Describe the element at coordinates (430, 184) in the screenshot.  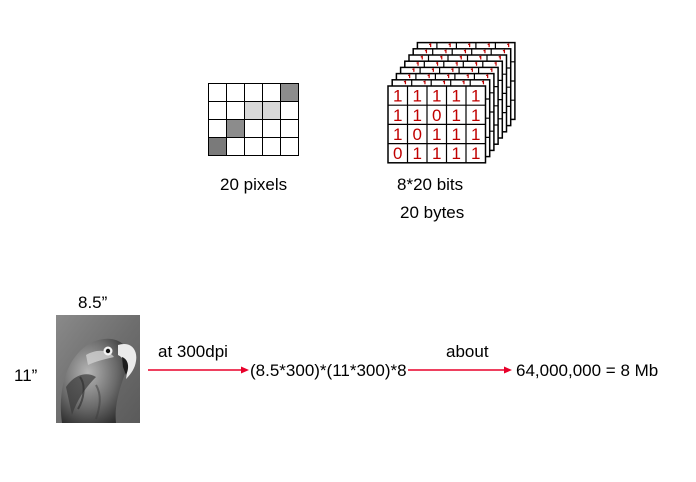
I see `bits-label: 8*20 bits` at that location.